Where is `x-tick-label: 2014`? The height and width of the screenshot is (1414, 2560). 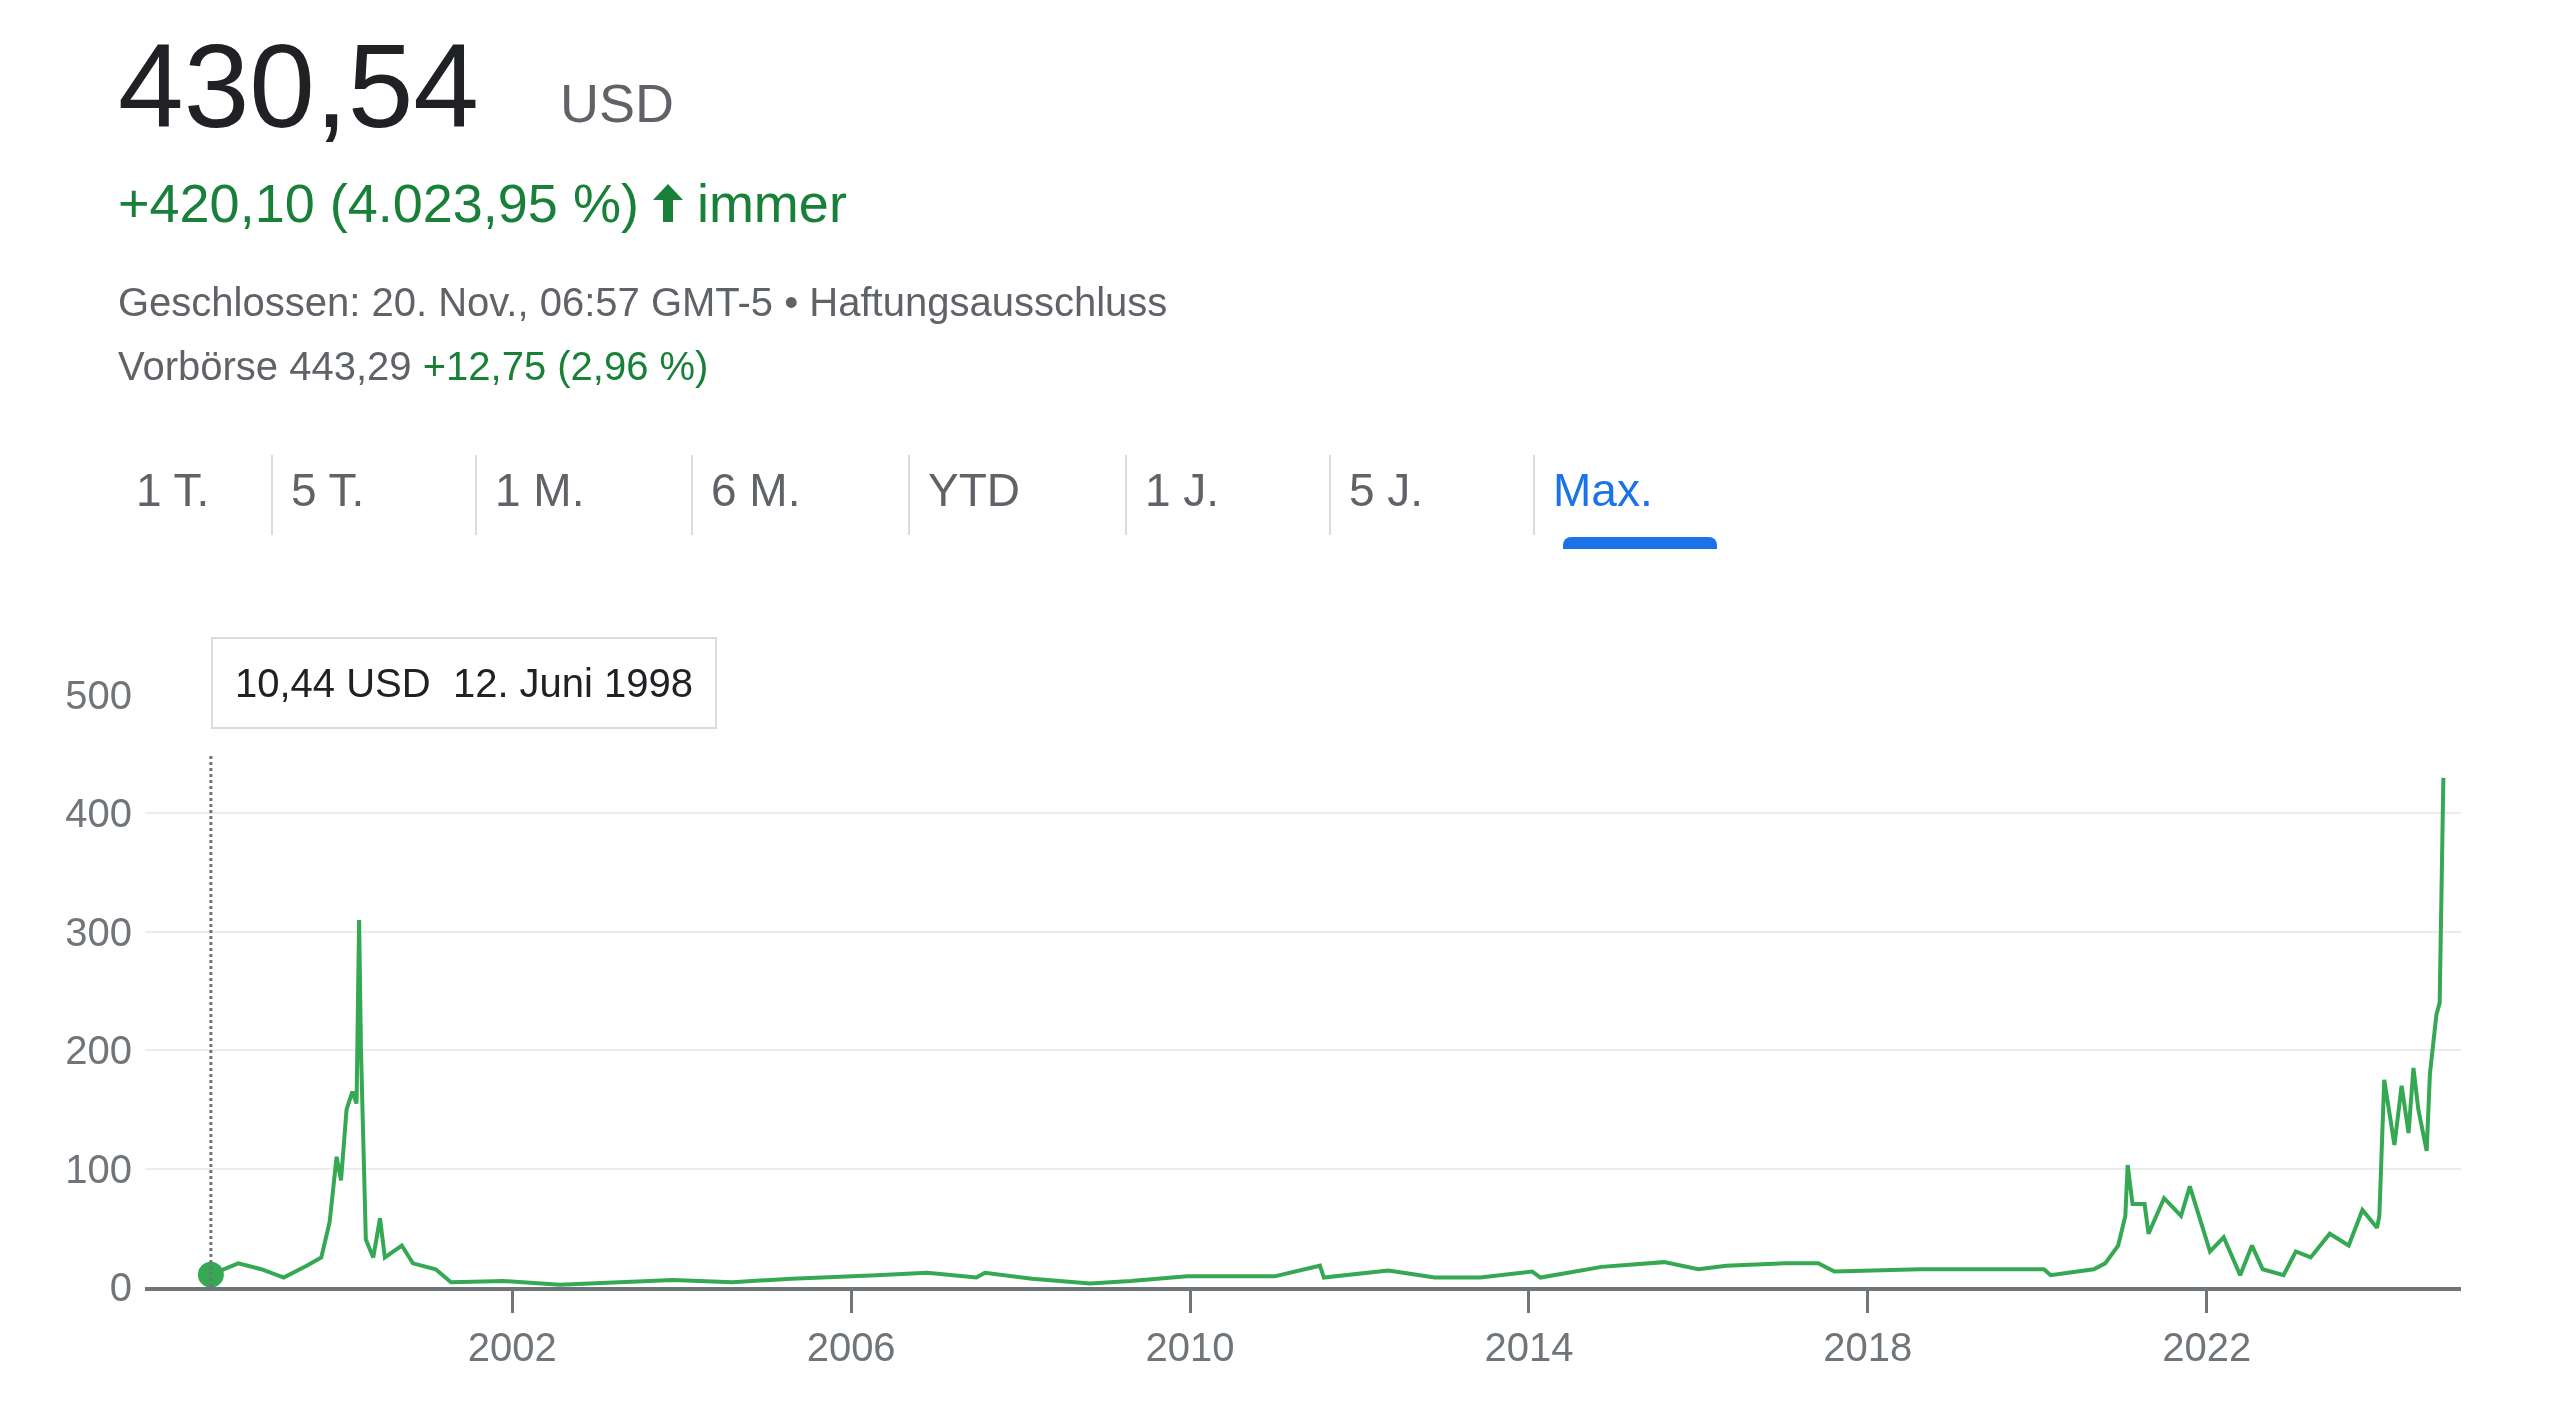
x-tick-label: 2014 is located at coordinates (1529, 1347).